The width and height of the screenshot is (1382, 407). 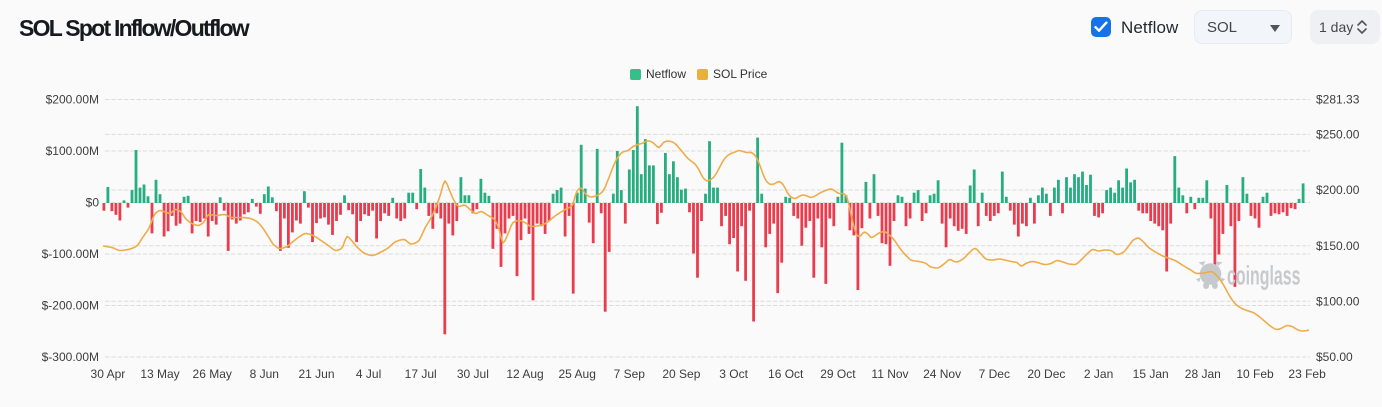 I want to click on svg-text: 30 Apr, so click(x=108, y=374).